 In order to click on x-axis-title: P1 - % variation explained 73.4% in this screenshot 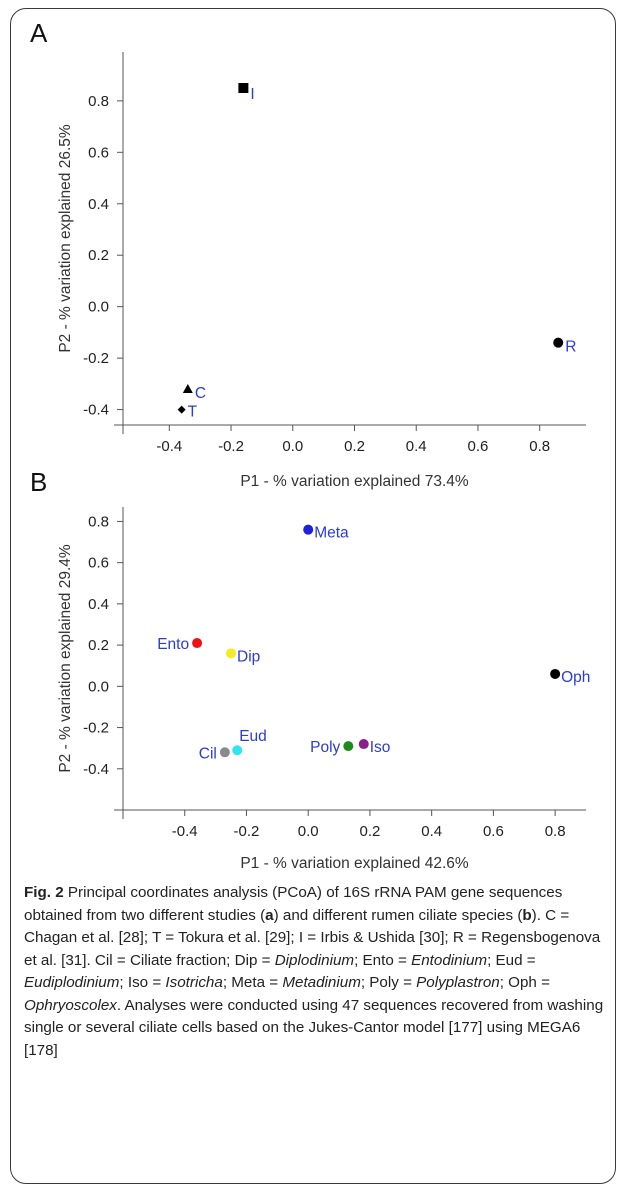, I will do `click(354, 481)`.